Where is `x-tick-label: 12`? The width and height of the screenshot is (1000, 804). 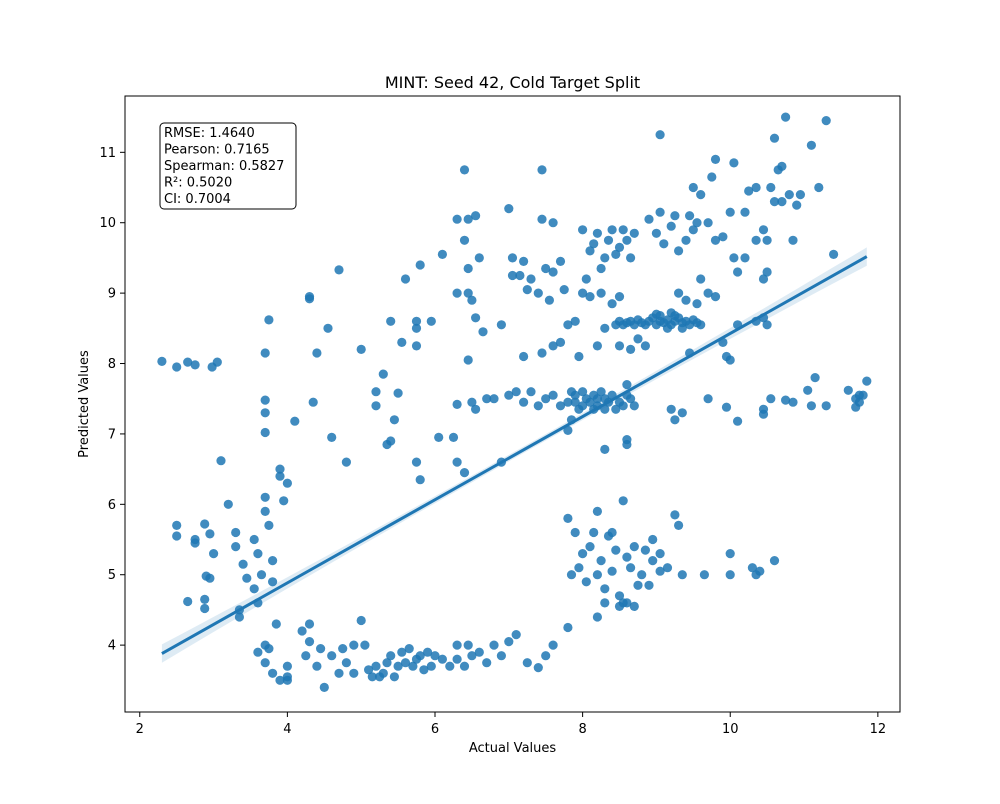 x-tick-label: 12 is located at coordinates (878, 729).